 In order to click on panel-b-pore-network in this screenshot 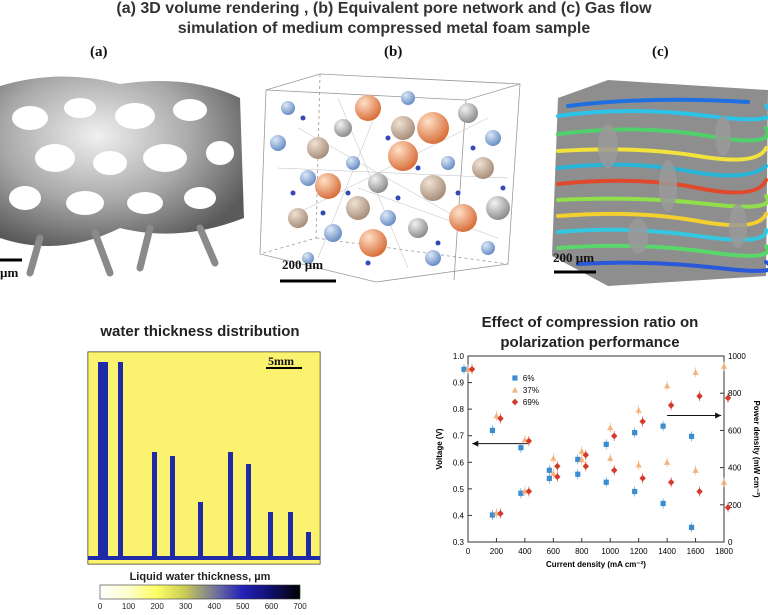, I will do `click(390, 178)`.